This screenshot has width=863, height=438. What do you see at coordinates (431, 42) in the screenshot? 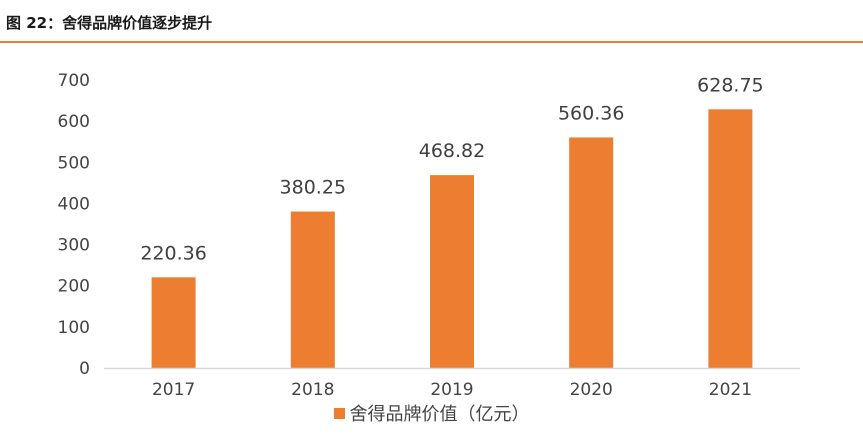
I see `title-rule` at bounding box center [431, 42].